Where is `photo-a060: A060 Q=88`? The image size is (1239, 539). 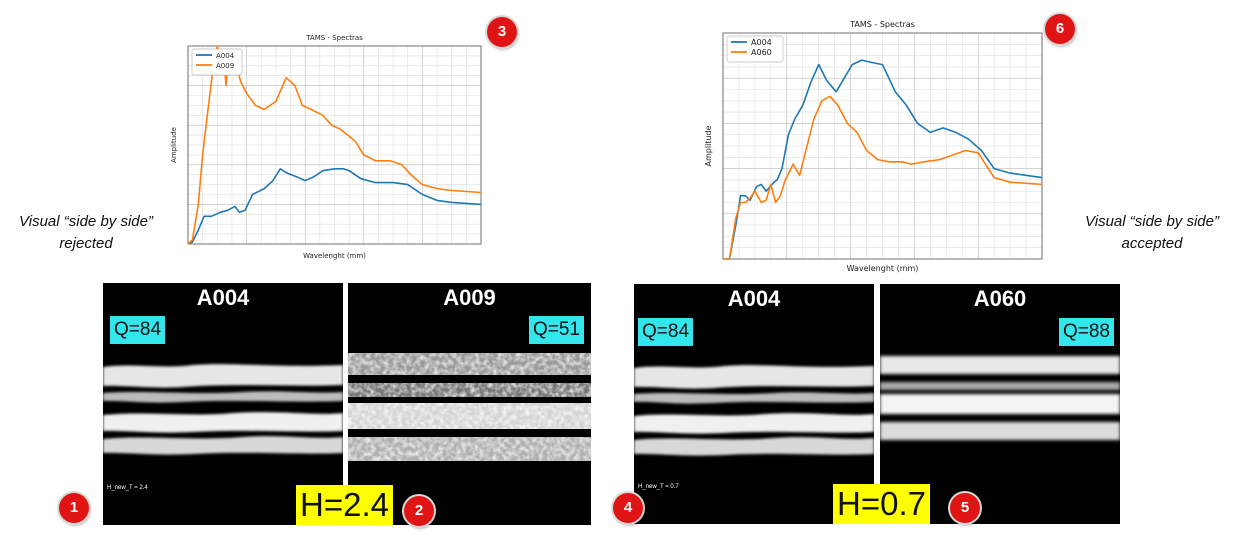 photo-a060: A060 Q=88 is located at coordinates (1000, 404).